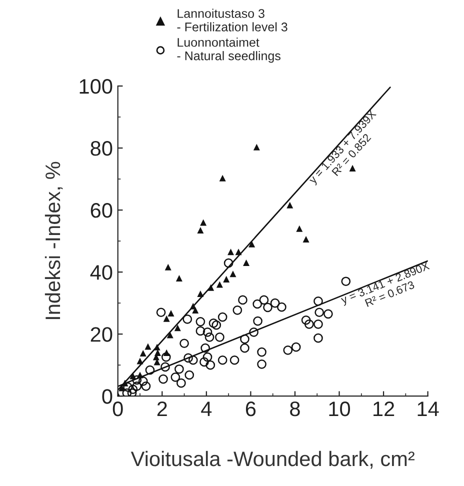  I want to click on legend-label: Luonnontaimet - Natural seedlings, so click(228, 50).